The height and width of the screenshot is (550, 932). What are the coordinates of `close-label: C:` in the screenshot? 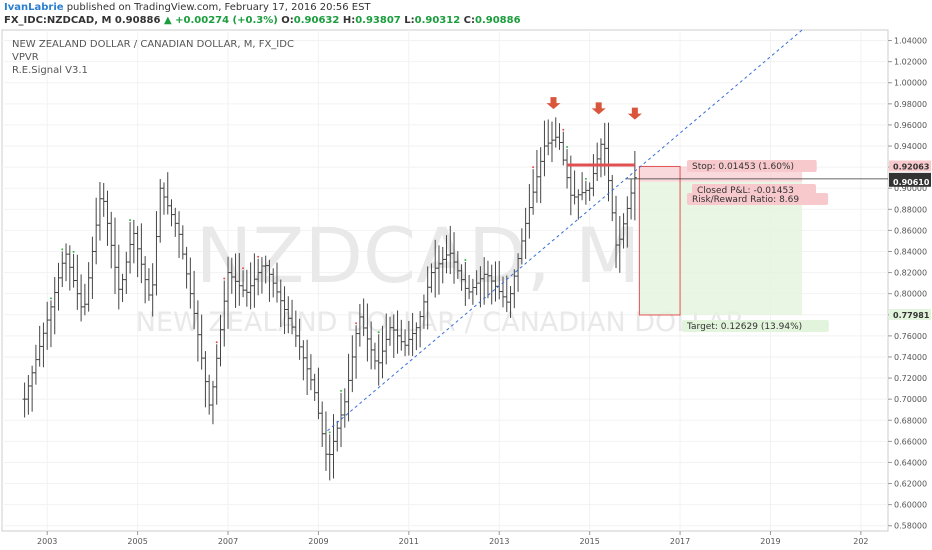 It's located at (469, 20).